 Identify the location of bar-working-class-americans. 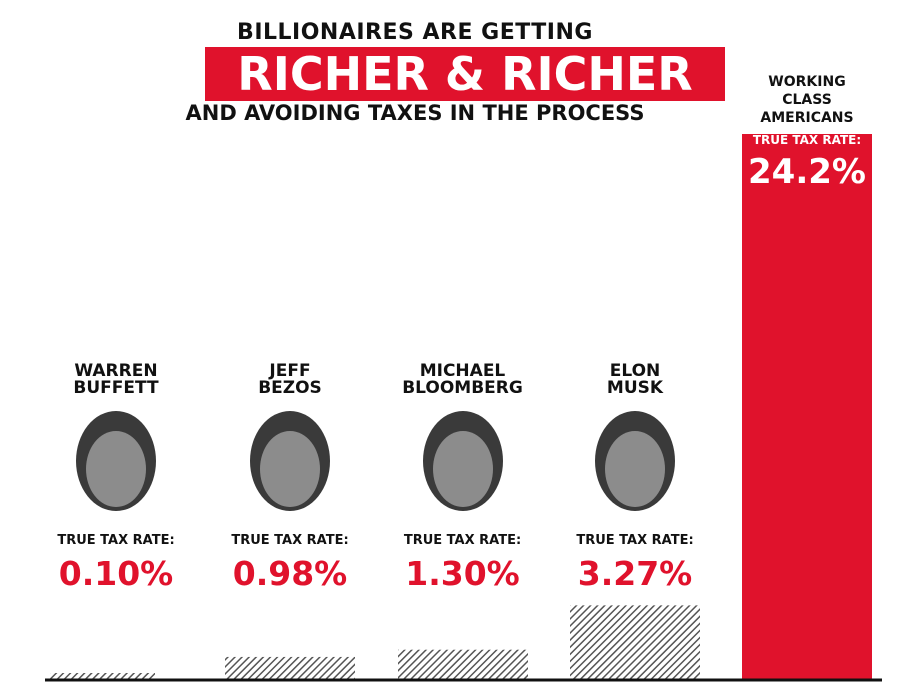
(807, 406).